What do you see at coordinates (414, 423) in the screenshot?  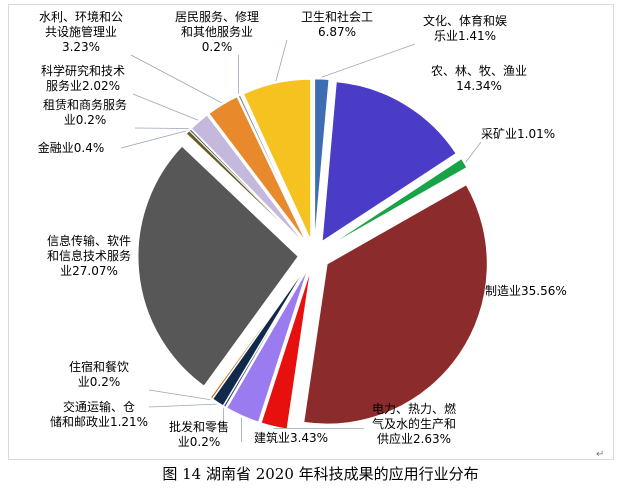 I see `slice-label: 电力、热力、燃气及水的生产和供应业2.63%` at bounding box center [414, 423].